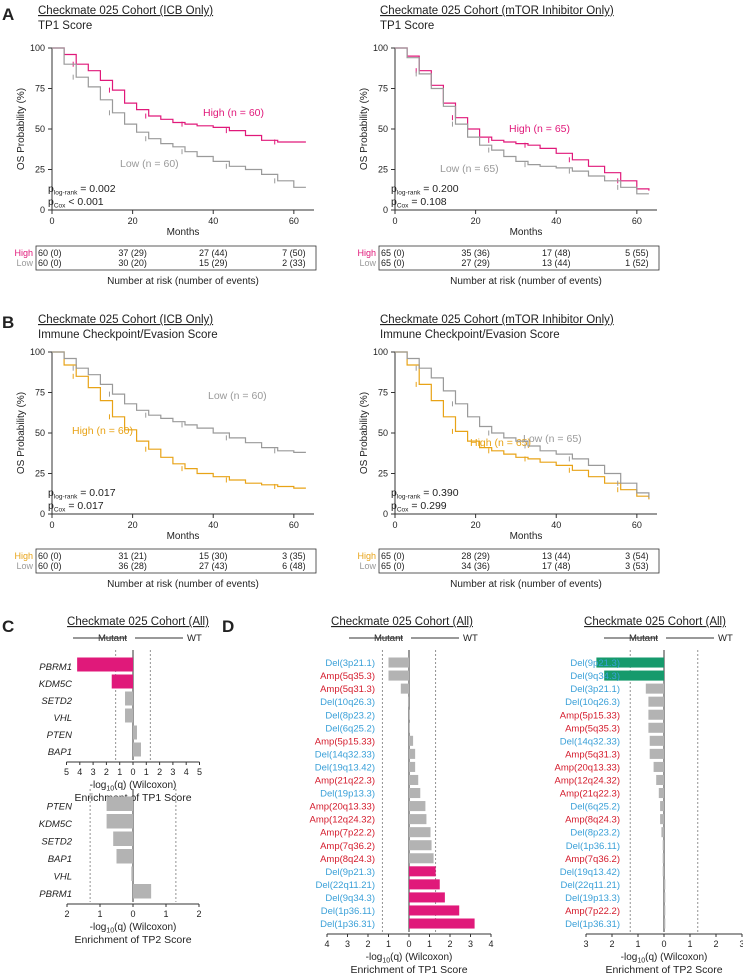  Describe the element at coordinates (449, 944) in the screenshot. I see `d-middle-x-tick-label: 2` at that location.